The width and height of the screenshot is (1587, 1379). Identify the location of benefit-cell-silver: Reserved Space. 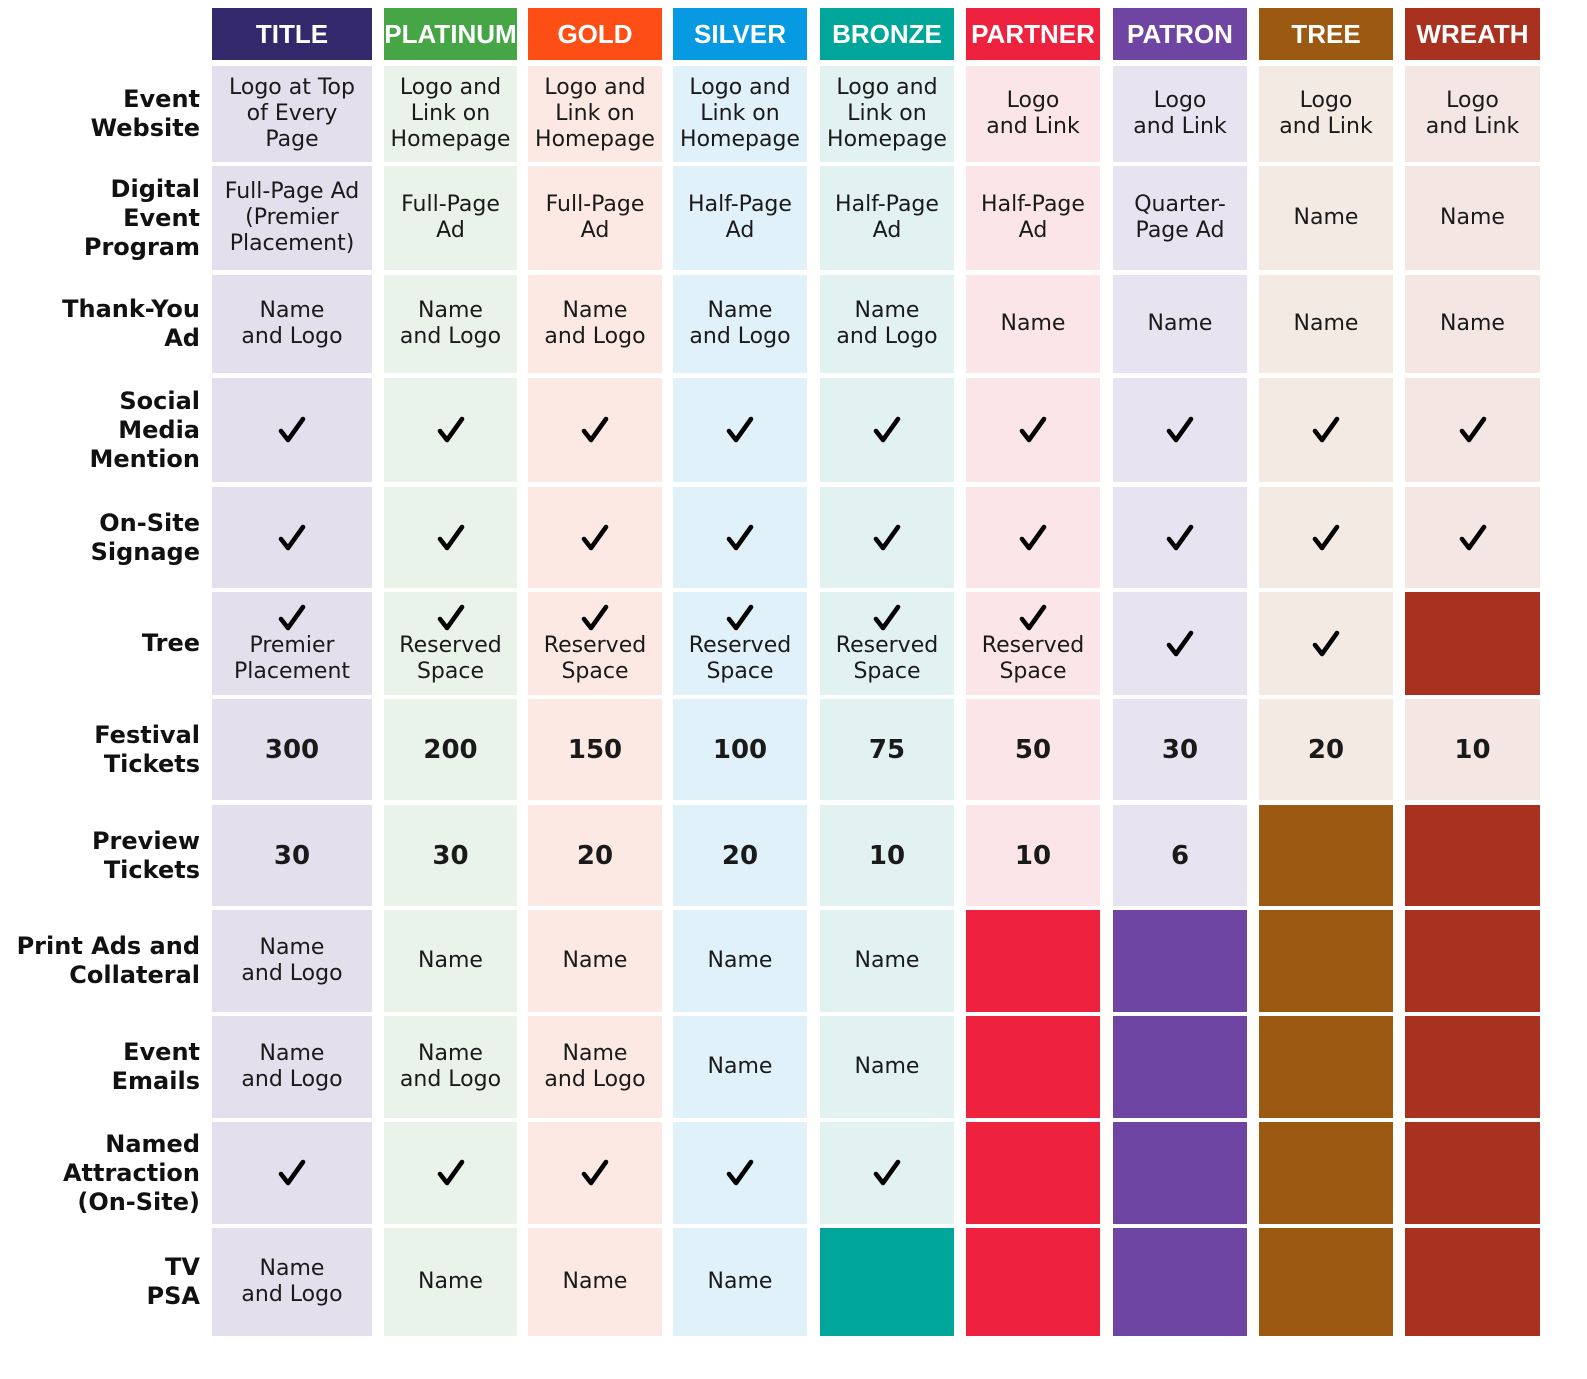
(740, 643).